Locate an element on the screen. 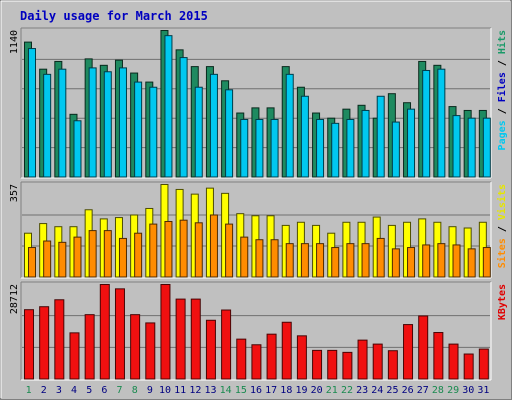  day-label-3: 3 is located at coordinates (59, 390).